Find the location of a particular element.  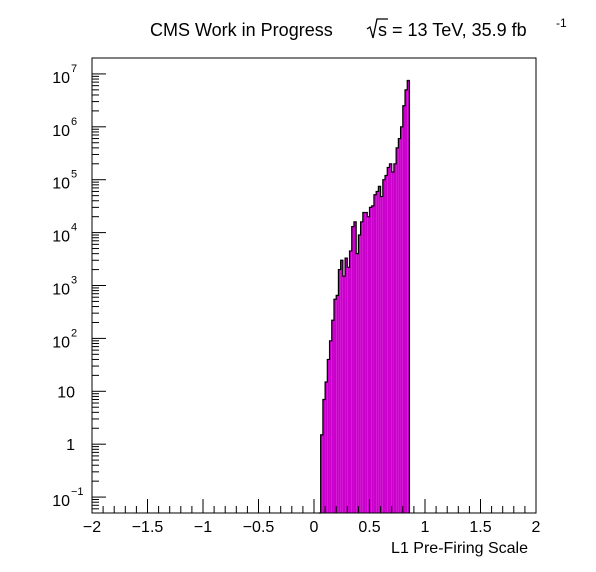

x-tick-label: 1 is located at coordinates (425, 527).